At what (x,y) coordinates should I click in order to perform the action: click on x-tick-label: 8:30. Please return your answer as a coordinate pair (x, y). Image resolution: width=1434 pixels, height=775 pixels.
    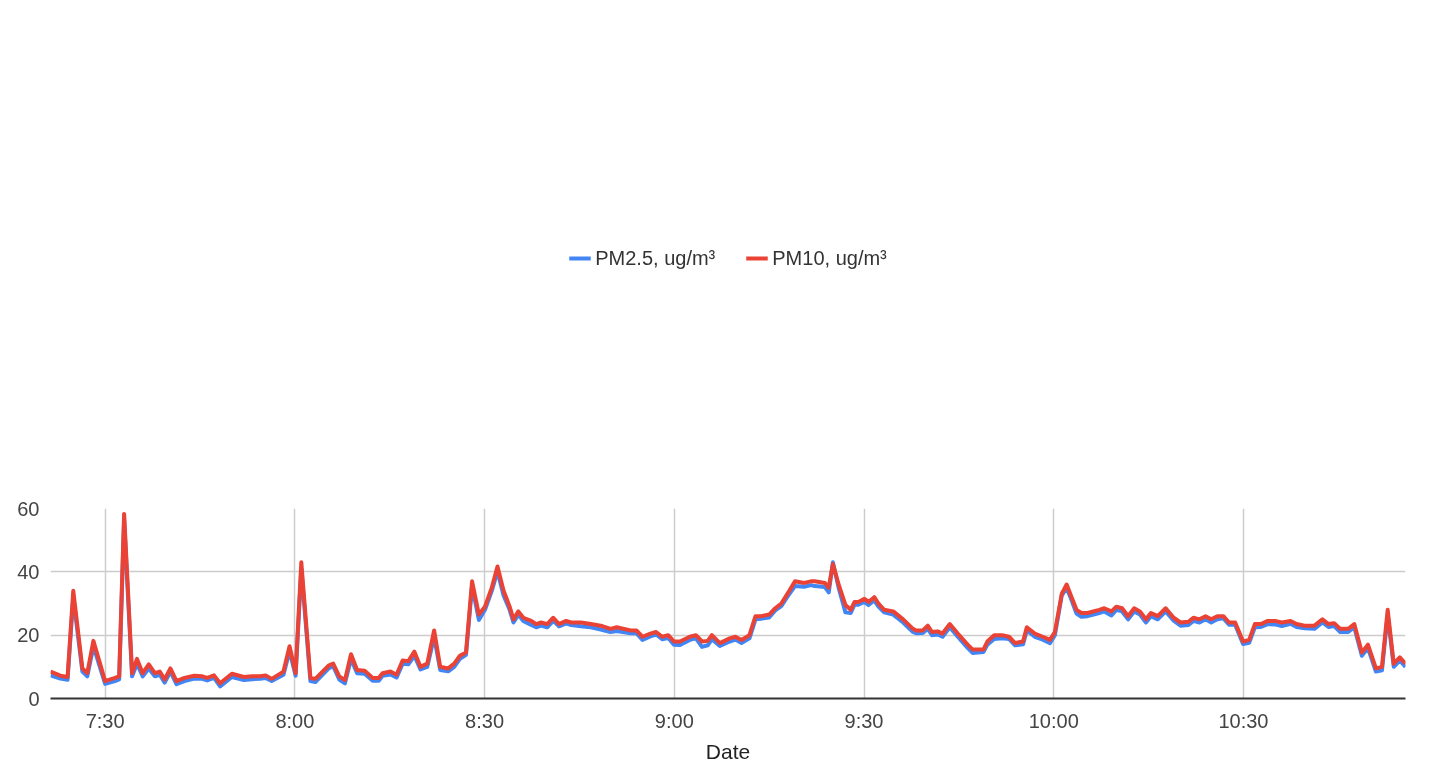
    Looking at the image, I should click on (485, 720).